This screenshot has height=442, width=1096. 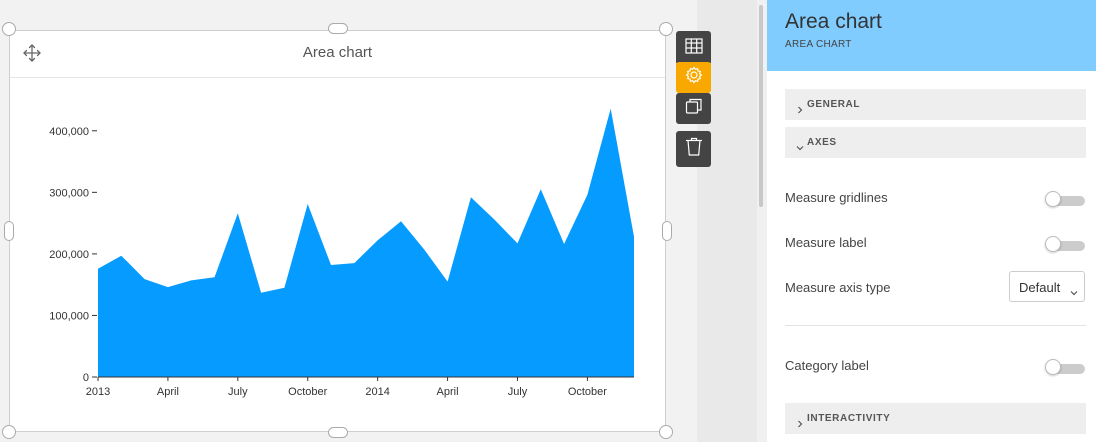 What do you see at coordinates (69, 255) in the screenshot?
I see `y-tick-label: 200,000` at bounding box center [69, 255].